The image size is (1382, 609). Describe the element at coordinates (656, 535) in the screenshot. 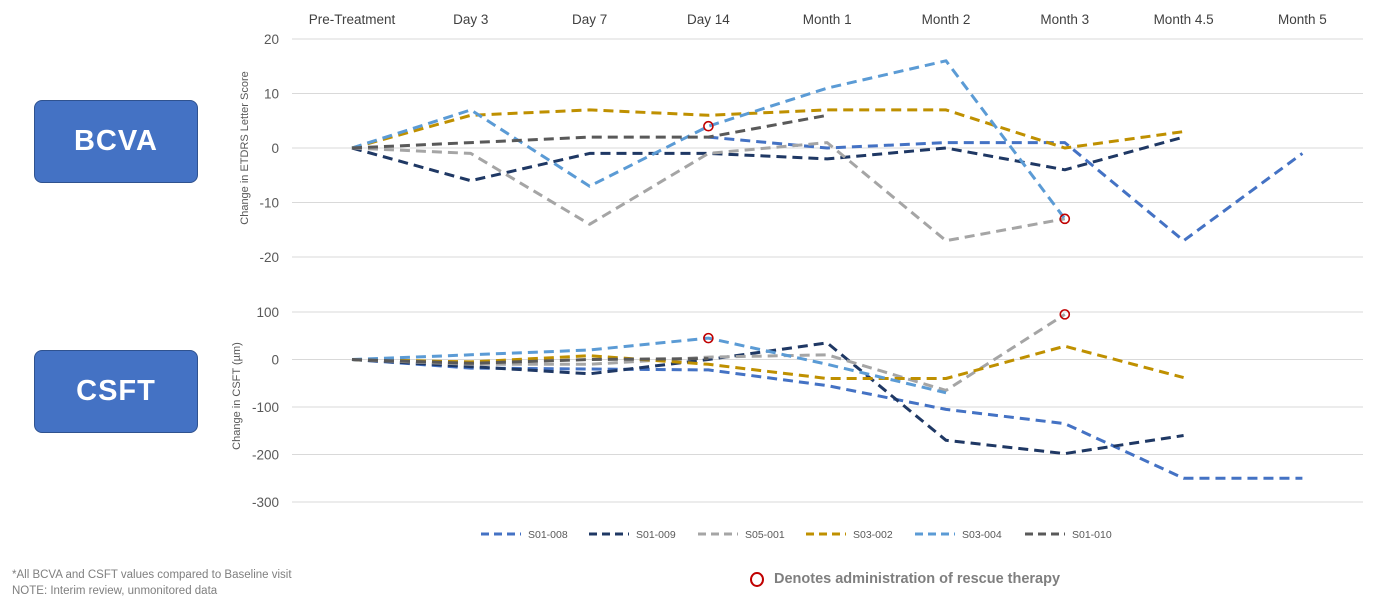

I see `legend-label: S01-009` at that location.